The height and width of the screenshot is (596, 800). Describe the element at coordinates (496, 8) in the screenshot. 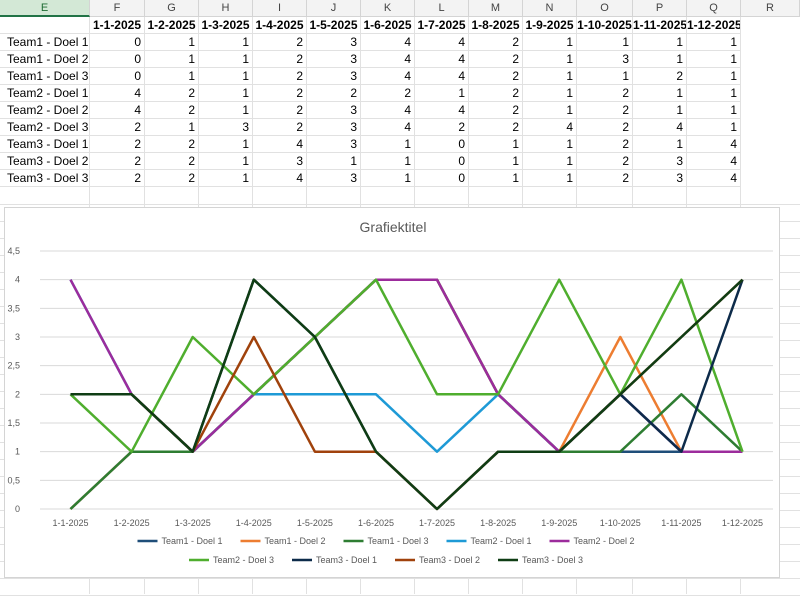

I see `column-header-m: M` at that location.